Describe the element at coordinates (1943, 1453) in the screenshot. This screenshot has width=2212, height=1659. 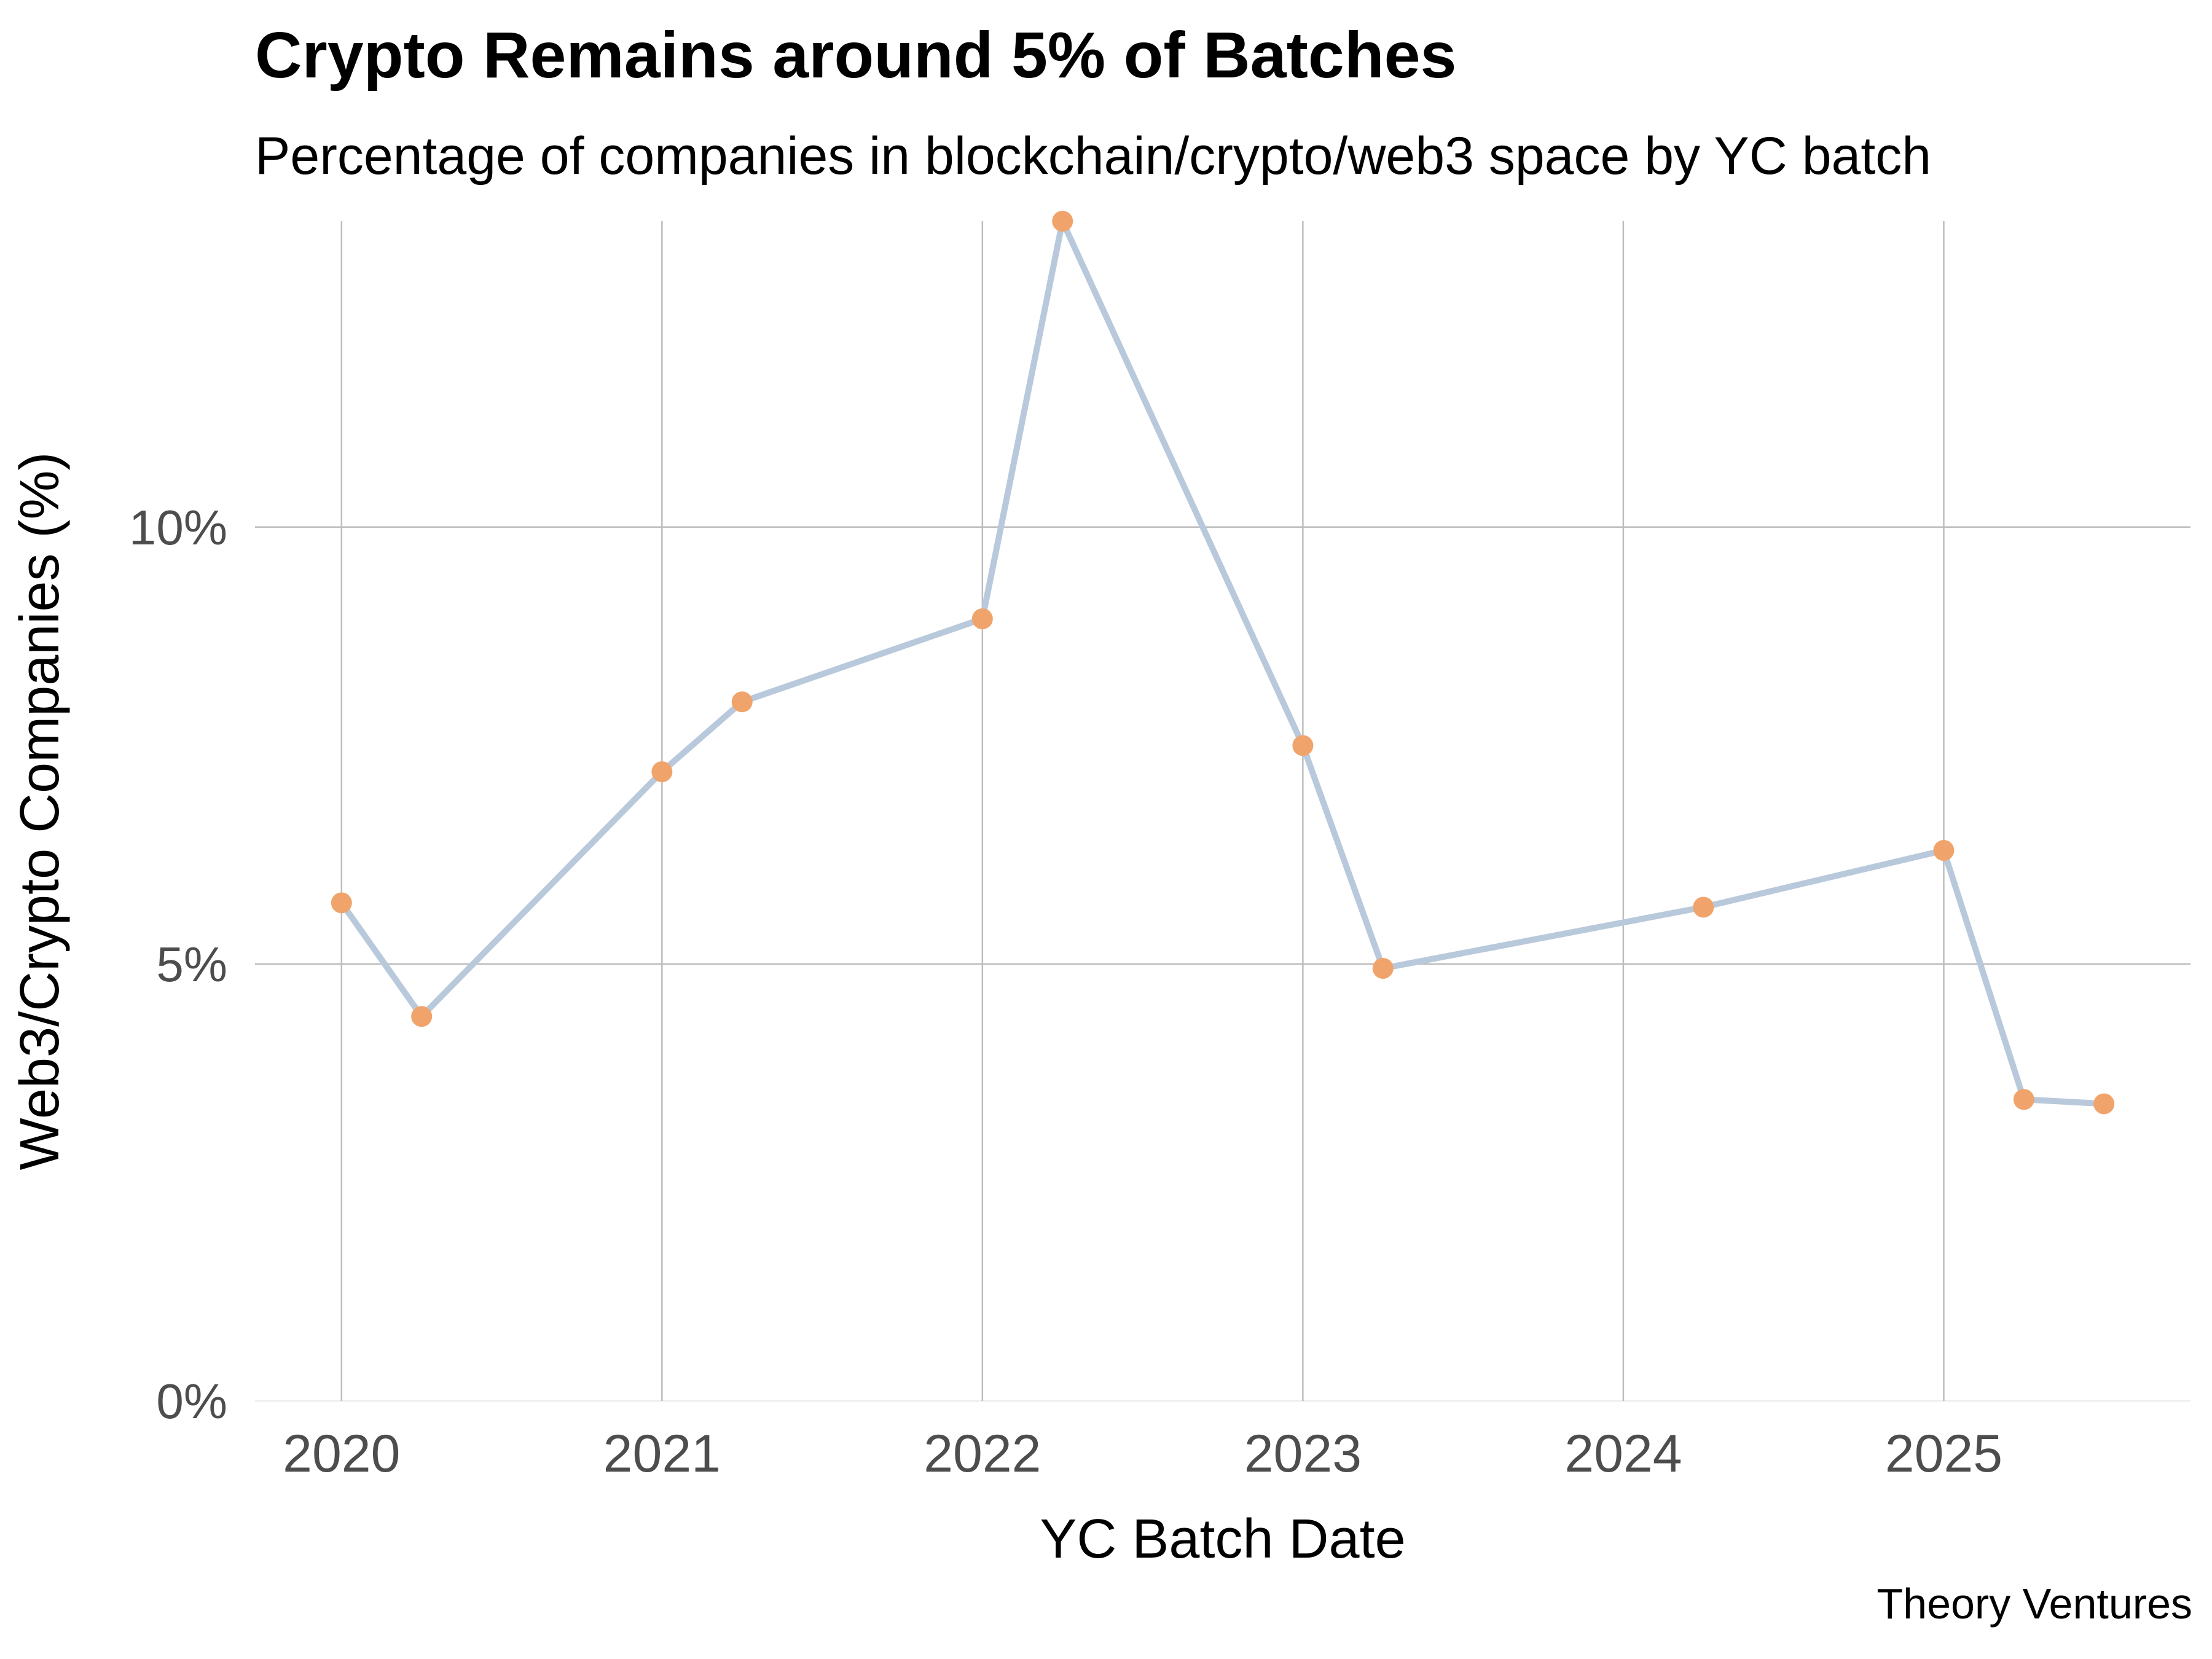
I see `x-tick-label: 2025` at that location.